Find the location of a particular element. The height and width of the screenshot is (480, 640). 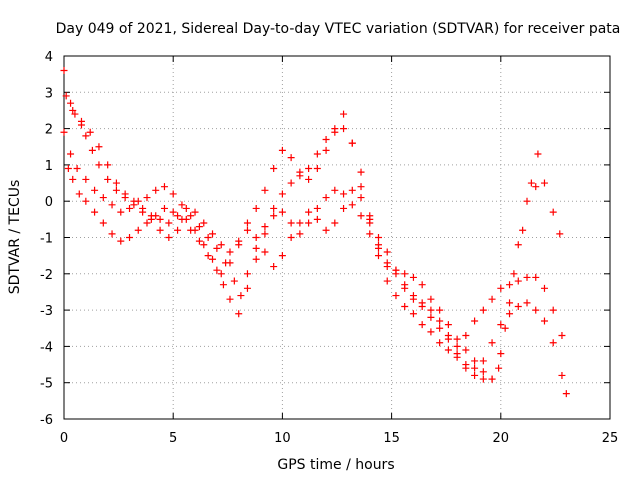

x-axis-label: GPS time / hours is located at coordinates (335, 465).